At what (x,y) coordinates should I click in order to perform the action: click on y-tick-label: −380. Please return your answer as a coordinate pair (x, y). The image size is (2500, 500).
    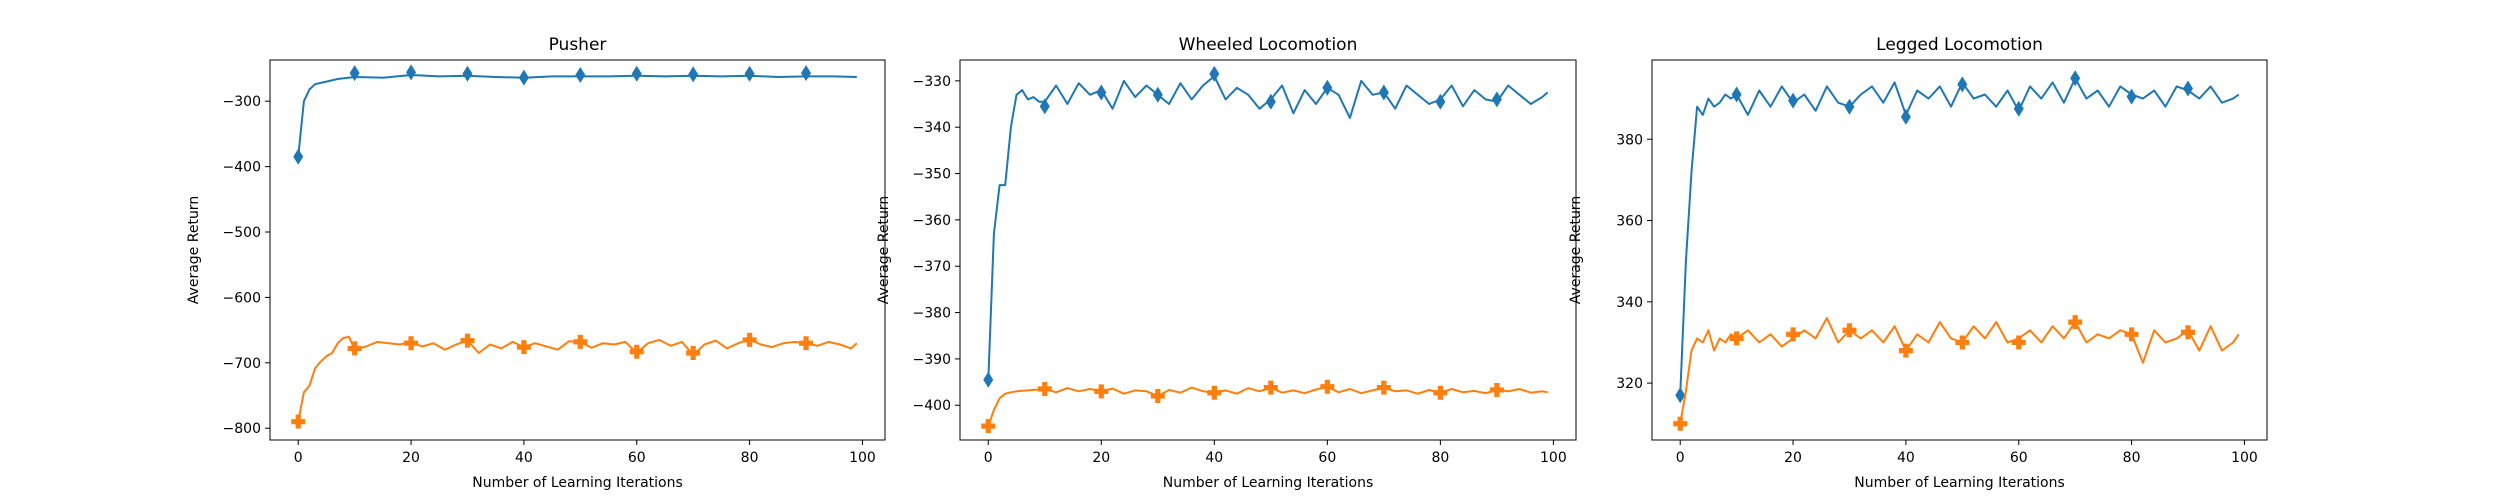
    Looking at the image, I should click on (932, 314).